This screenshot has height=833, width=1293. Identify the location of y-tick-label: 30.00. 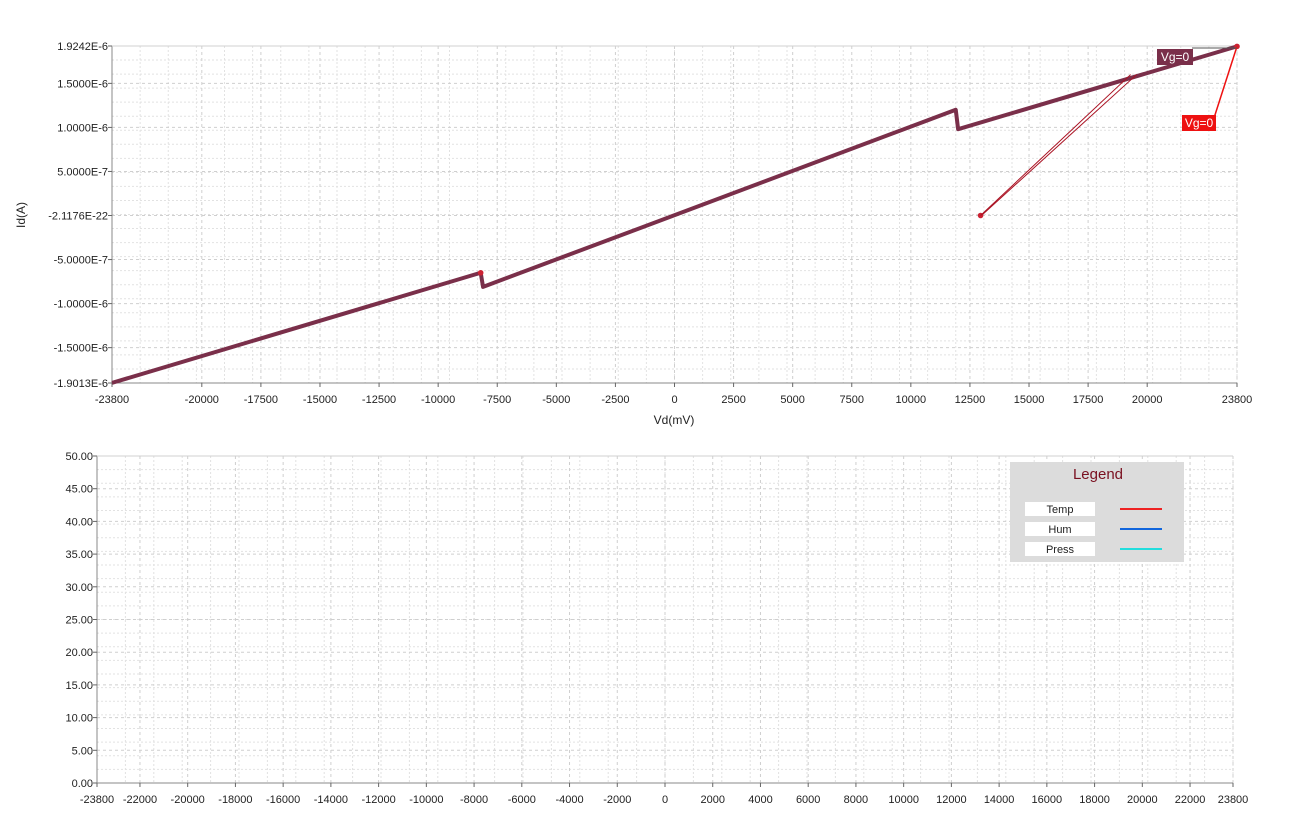
(79, 588).